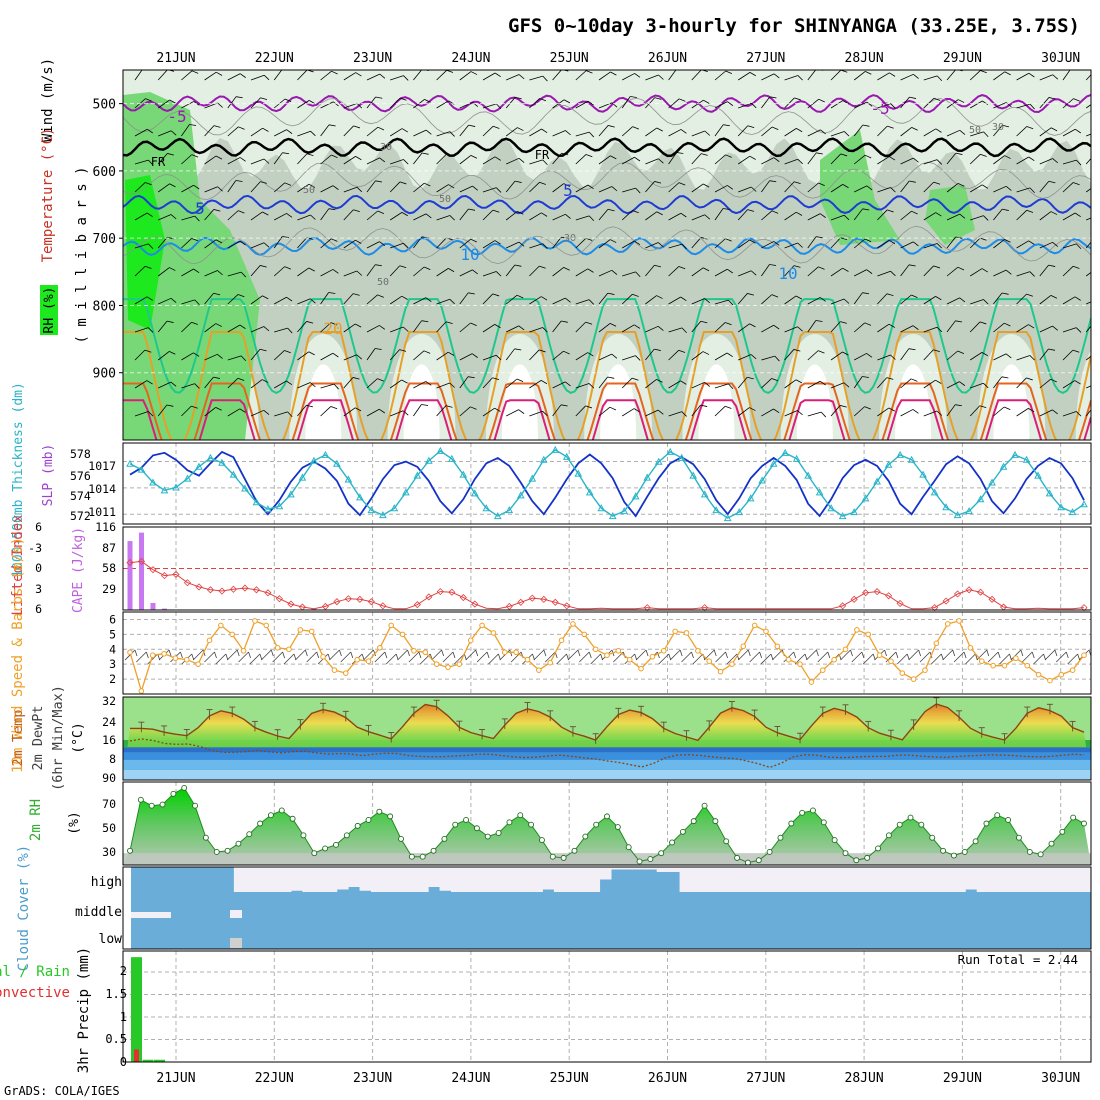 Image resolution: width=1100 pixels, height=1100 pixels. Describe the element at coordinates (164, 609) in the screenshot. I see `cape-bar` at that location.